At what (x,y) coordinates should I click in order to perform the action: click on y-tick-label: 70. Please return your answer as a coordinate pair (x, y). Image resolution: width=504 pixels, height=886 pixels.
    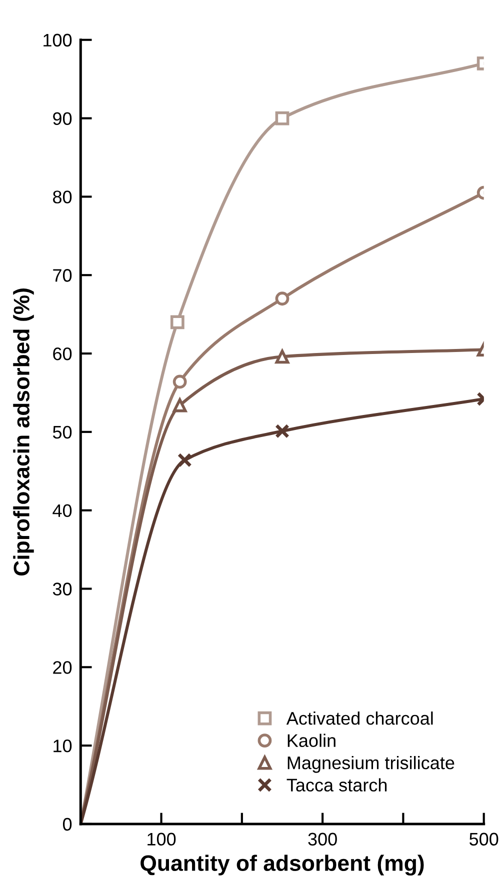
    Looking at the image, I should click on (62, 275).